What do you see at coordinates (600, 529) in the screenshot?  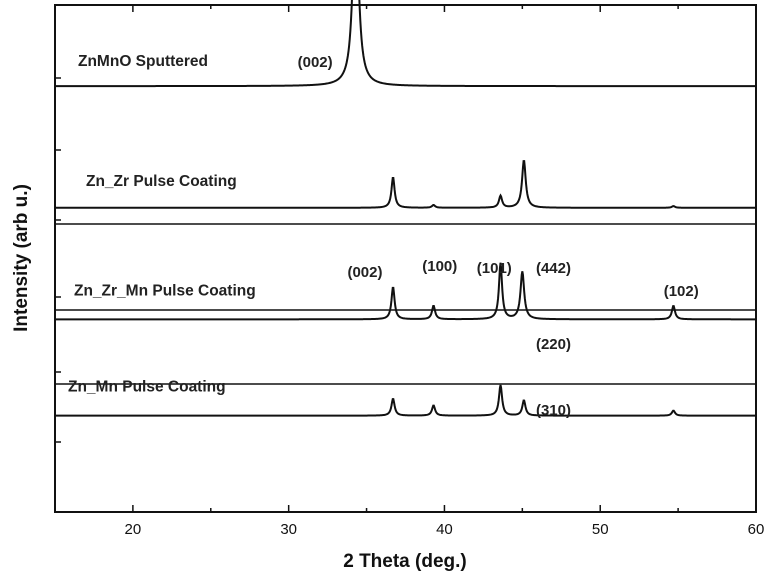 I see `x-tick-label: 50` at bounding box center [600, 529].